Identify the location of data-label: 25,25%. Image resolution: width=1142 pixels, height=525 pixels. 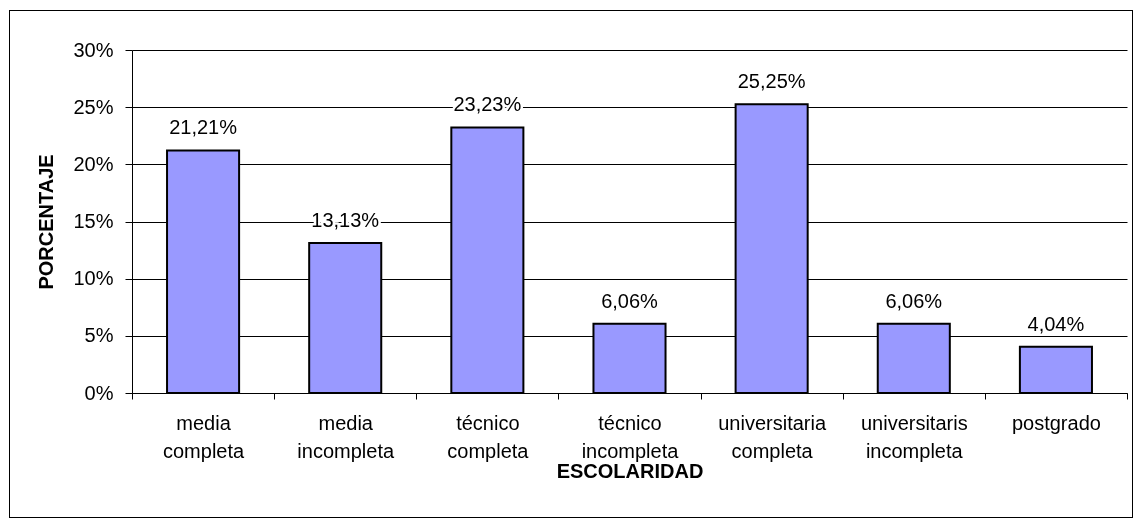
(771, 81).